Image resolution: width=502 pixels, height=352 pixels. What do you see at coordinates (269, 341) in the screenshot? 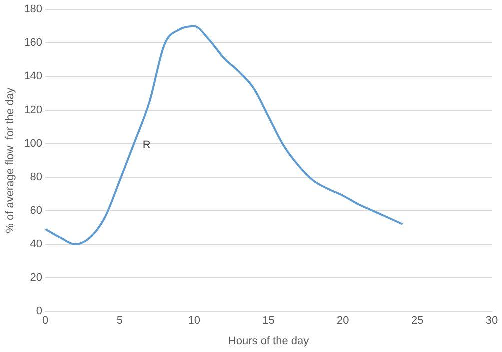
I see `x-axis-title: Hours of the day` at bounding box center [269, 341].